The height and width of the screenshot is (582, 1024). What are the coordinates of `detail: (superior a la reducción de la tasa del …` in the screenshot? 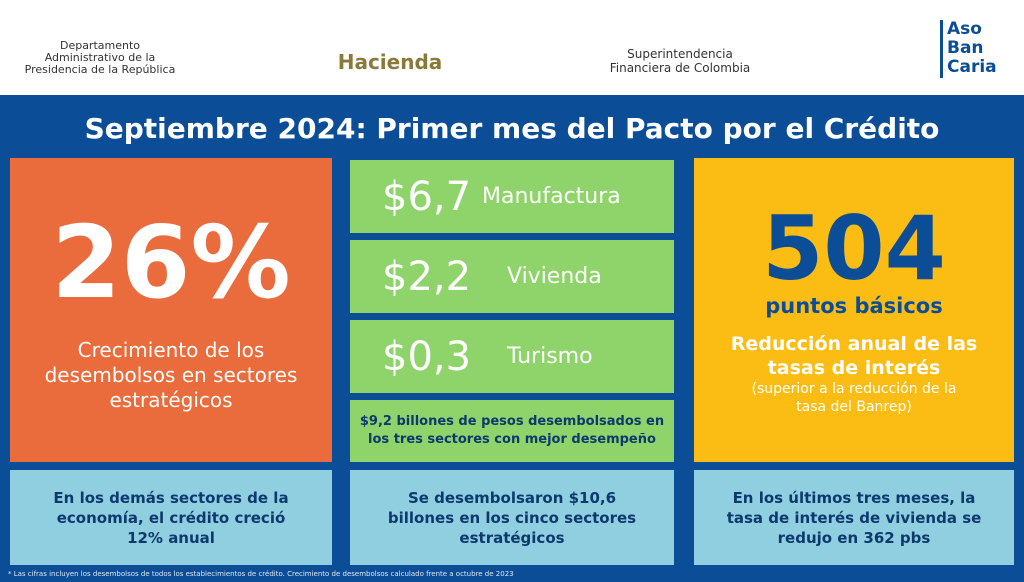 It's located at (854, 398).